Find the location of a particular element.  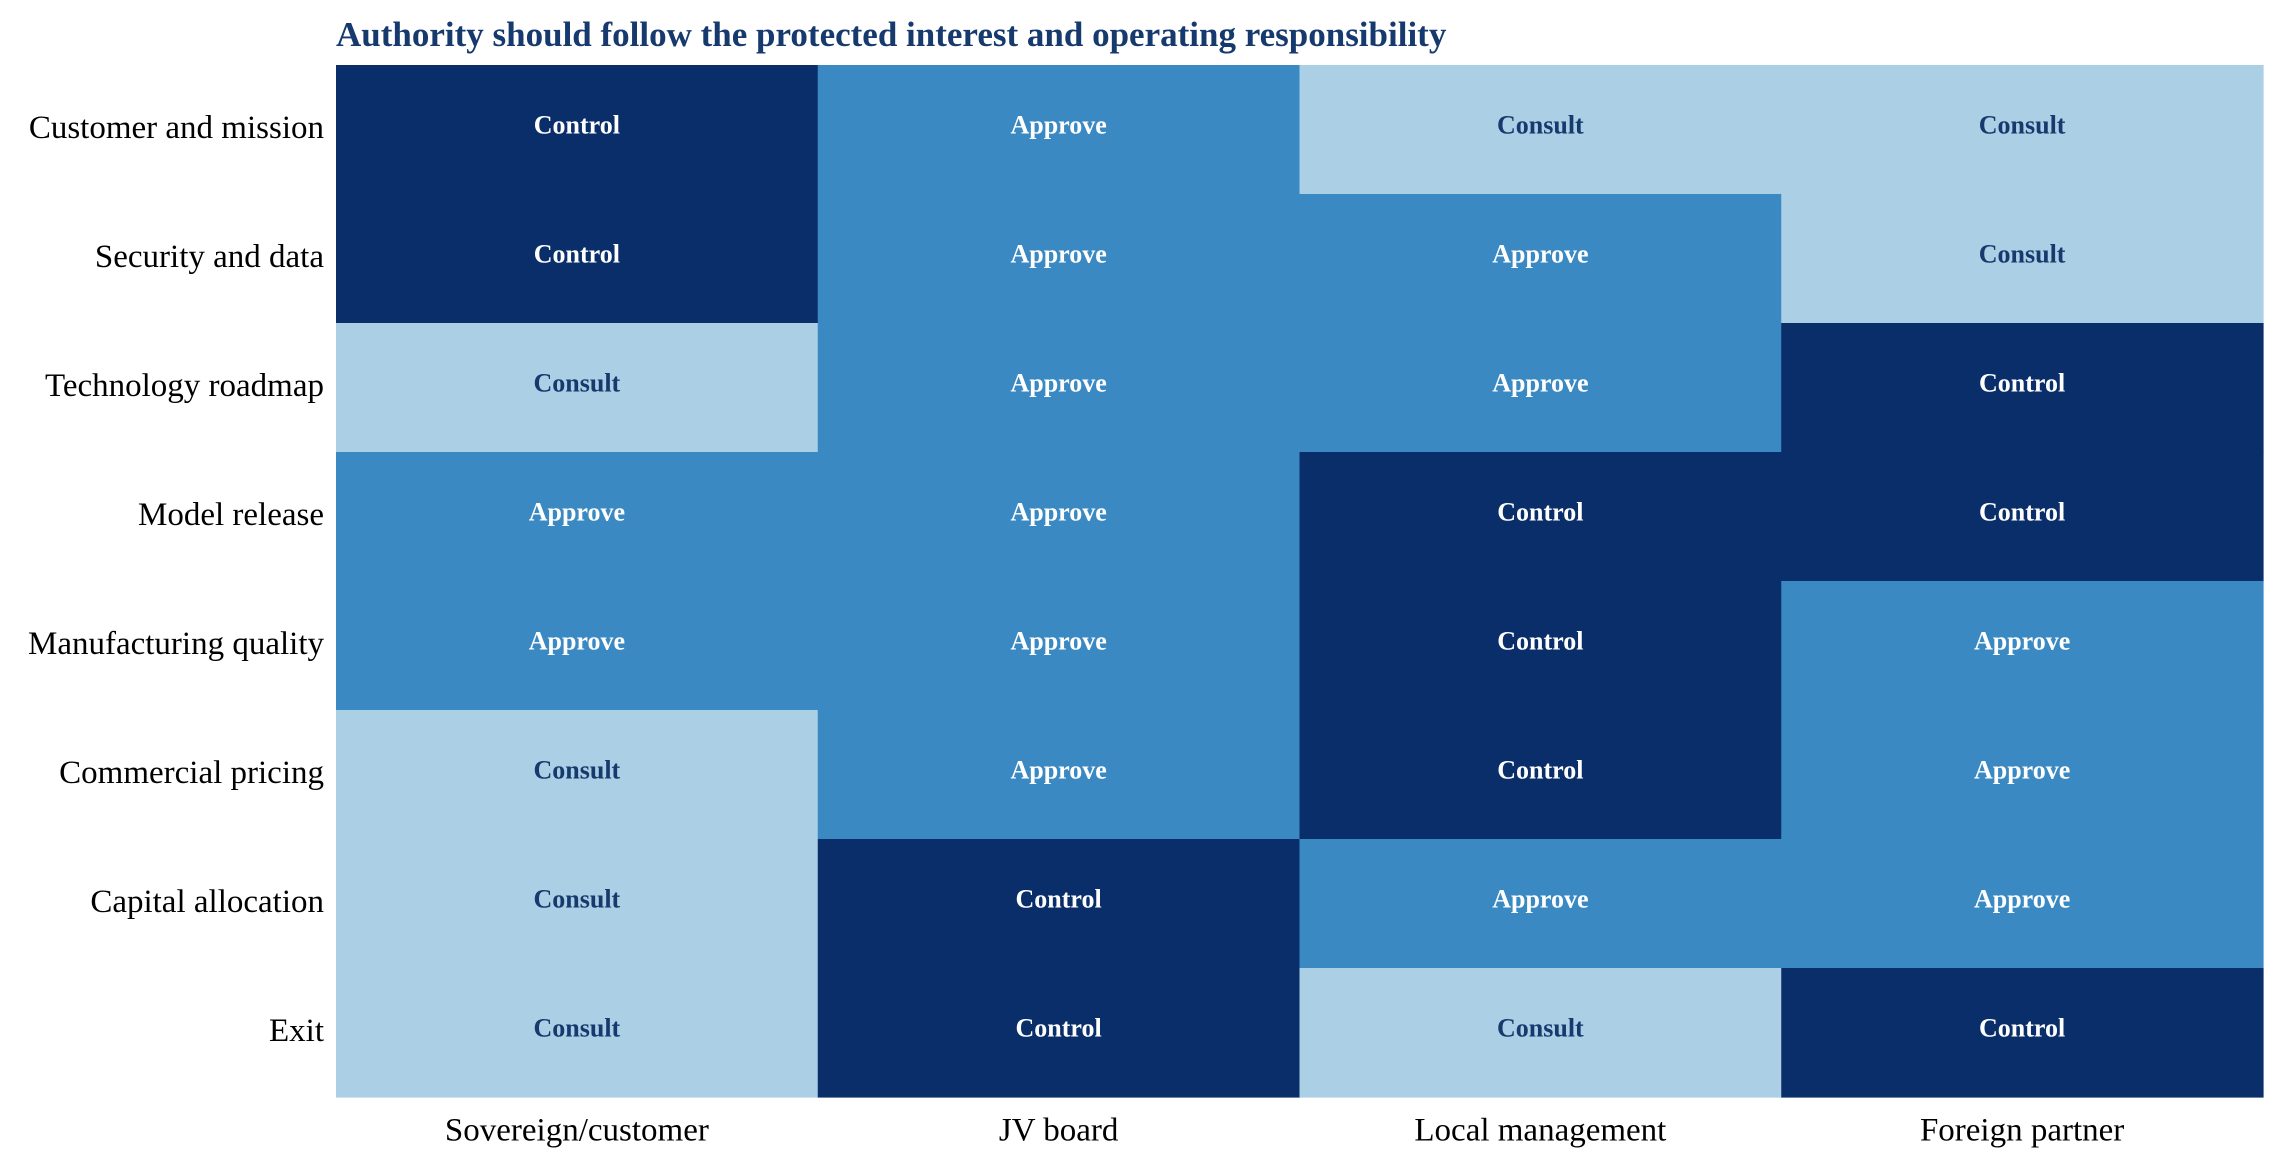

heatmap-cell-capital-allocation-jv-board is located at coordinates (1059, 904).